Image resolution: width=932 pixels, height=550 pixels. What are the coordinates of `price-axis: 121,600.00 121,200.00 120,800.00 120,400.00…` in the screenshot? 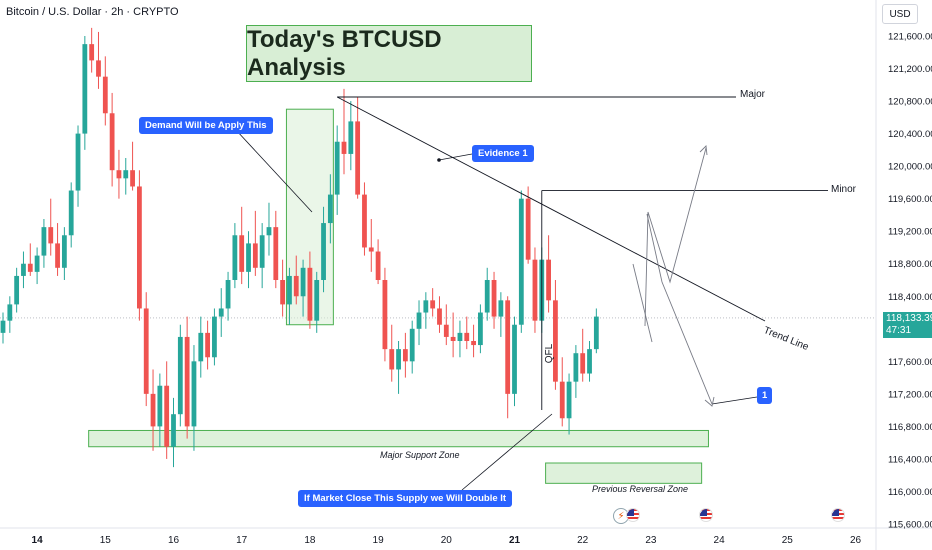 It's located at (910, 281).